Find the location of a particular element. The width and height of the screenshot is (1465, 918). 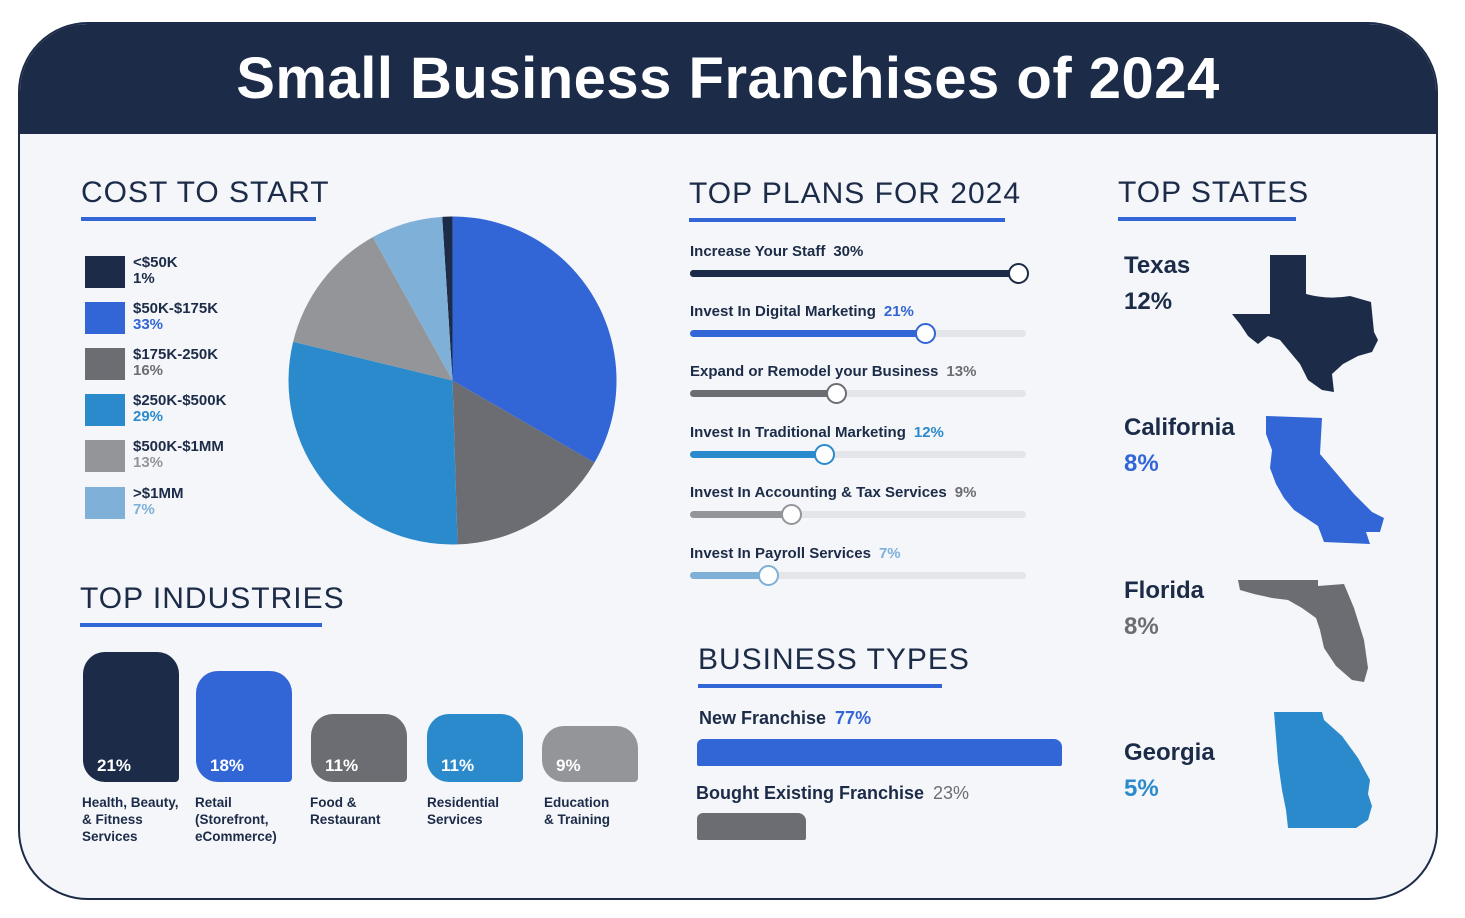

industry-label-line: Services is located at coordinates (110, 836).